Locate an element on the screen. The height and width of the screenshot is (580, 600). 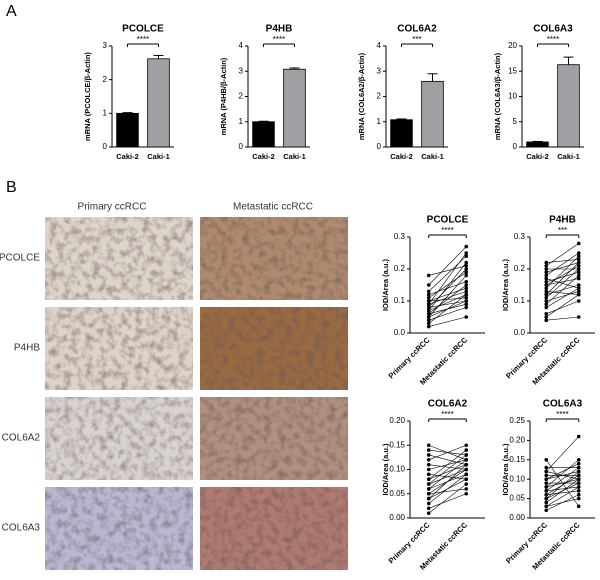
y-tick-label: 0.20 is located at coordinates (397, 420).